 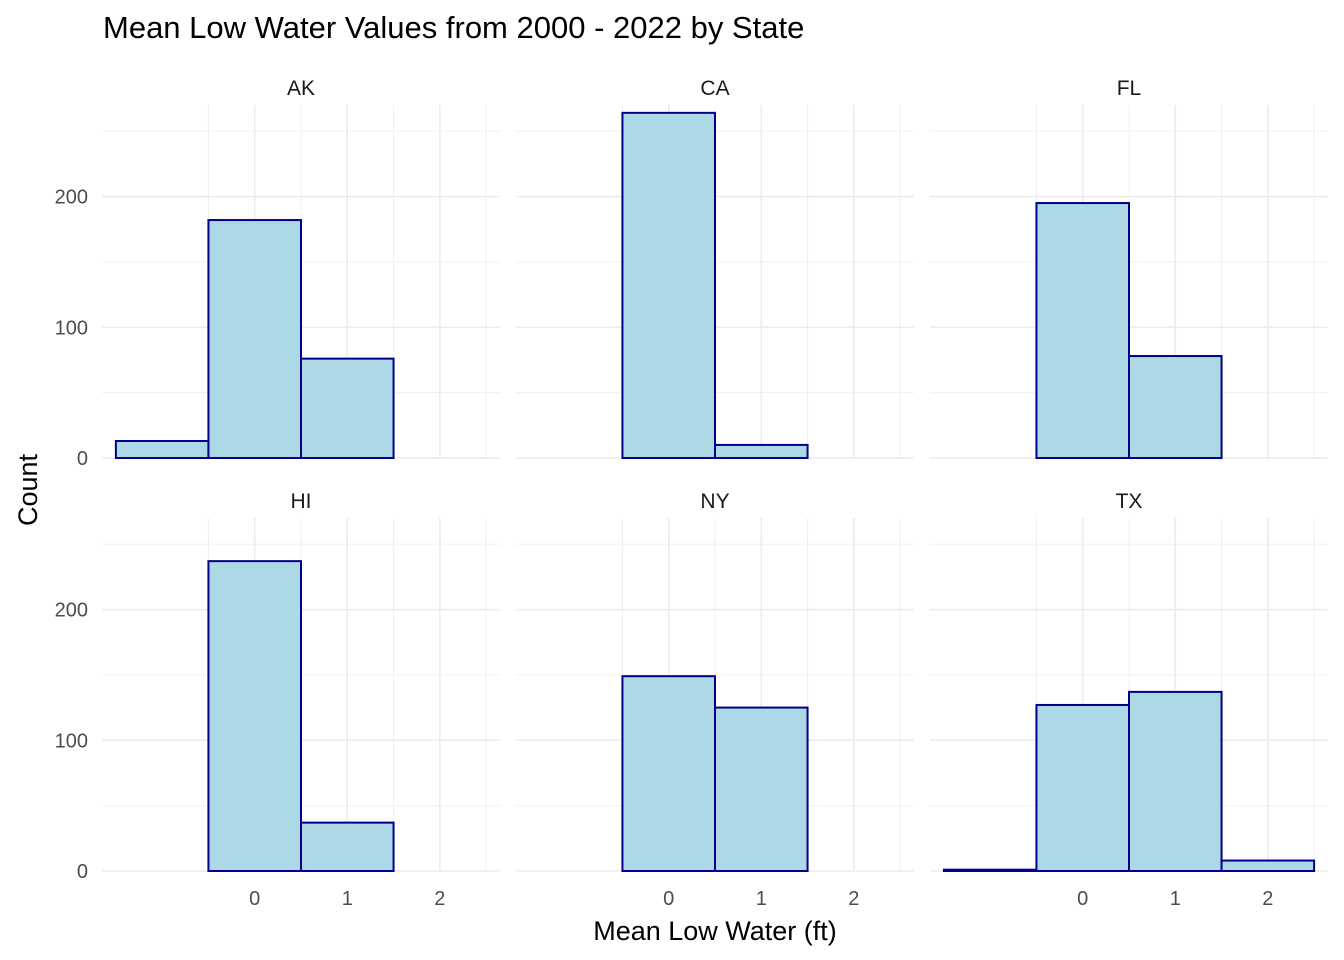 What do you see at coordinates (714, 501) in the screenshot?
I see `facet-strip-label: NY` at bounding box center [714, 501].